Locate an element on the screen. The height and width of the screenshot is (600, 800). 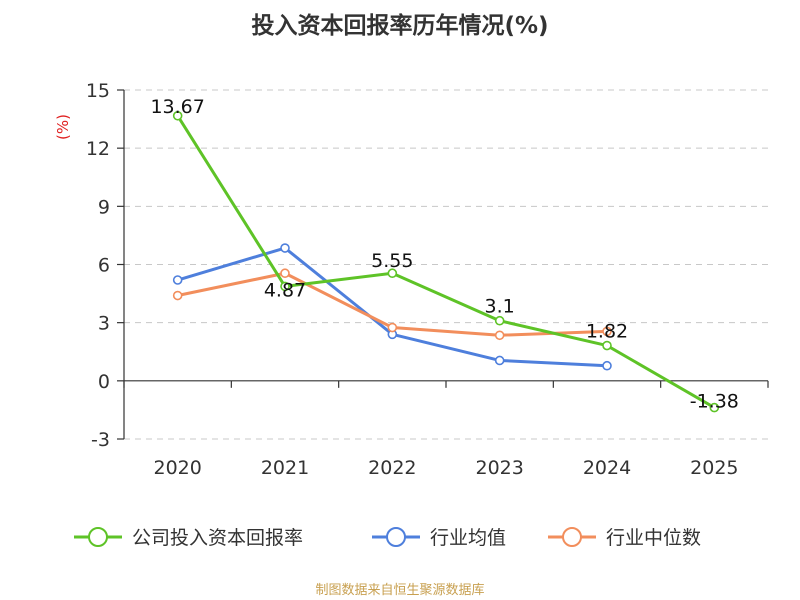
legend: 公司投入资本回报率 行业均值 行业中位数 is located at coordinates (387, 538).